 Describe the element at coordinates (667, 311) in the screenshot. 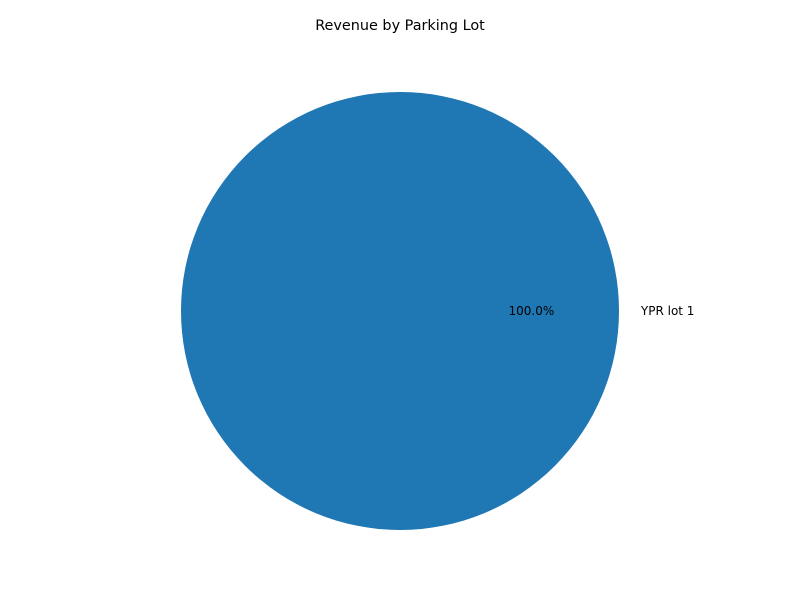

I see `slice-label: YPR lot 1` at that location.